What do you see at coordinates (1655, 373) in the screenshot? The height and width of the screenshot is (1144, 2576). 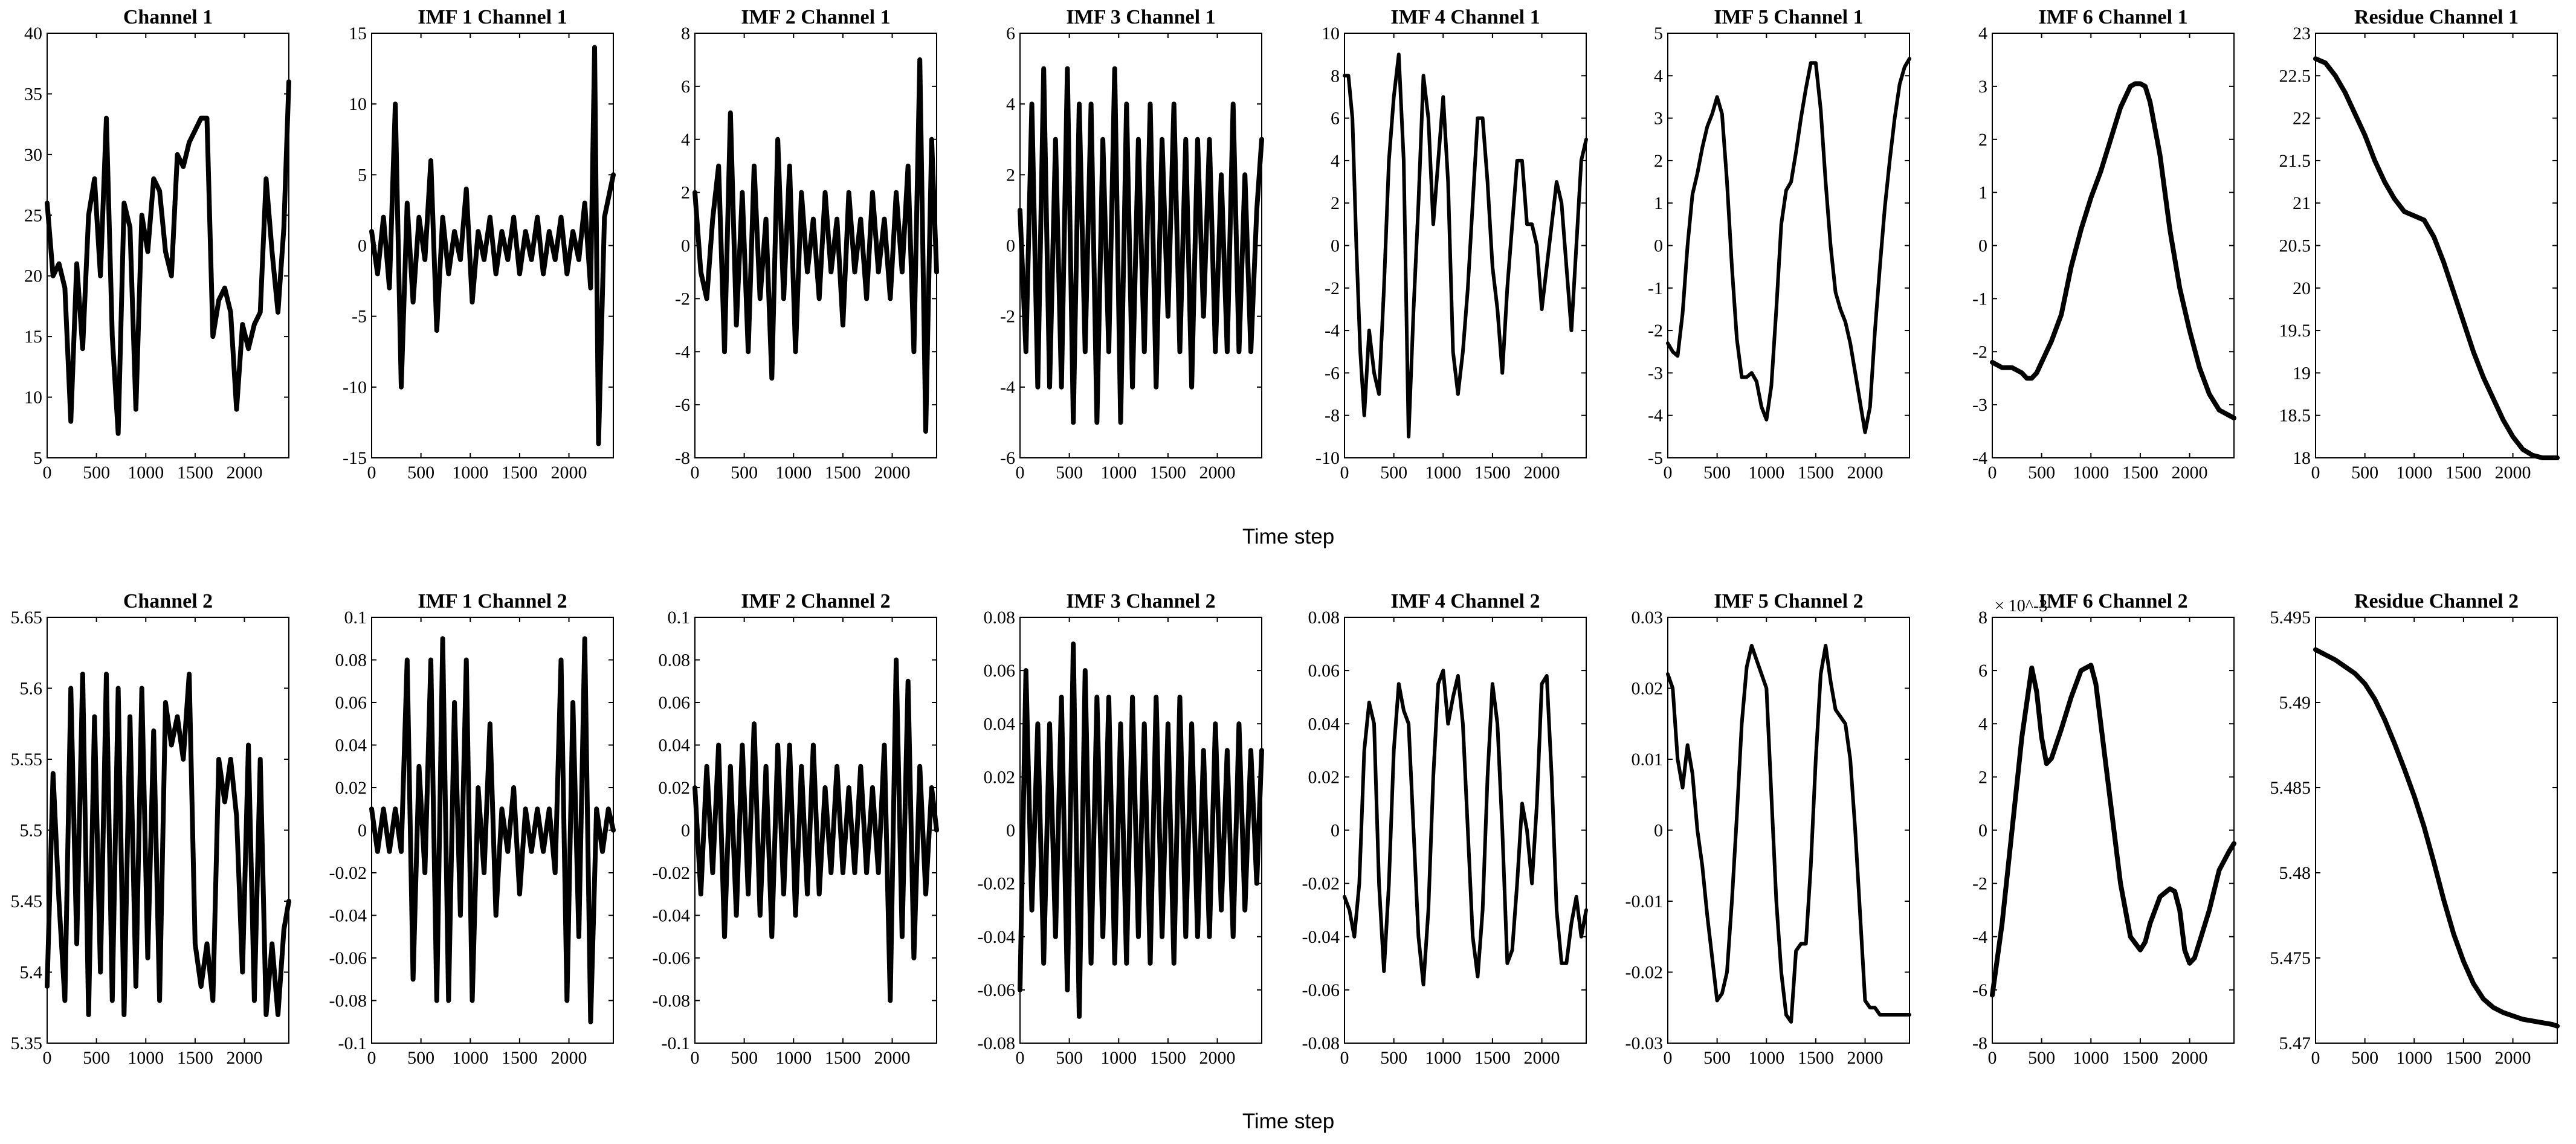 I see `y-tick-label: -3` at bounding box center [1655, 373].